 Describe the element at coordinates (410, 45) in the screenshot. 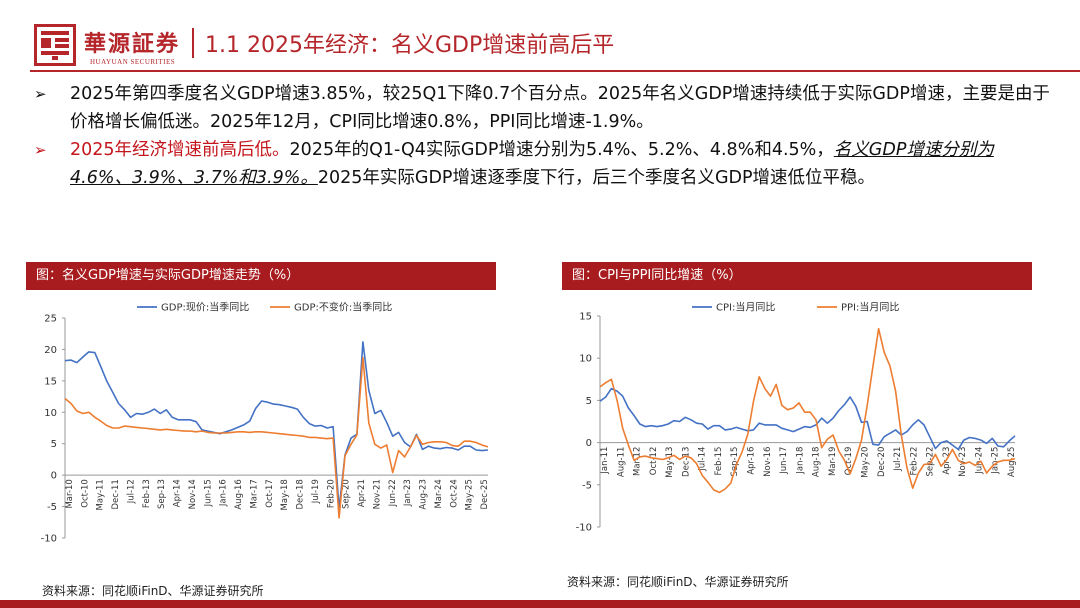

I see `page-title: 1.1 2025年经济：名义GDP增速前高后平` at that location.